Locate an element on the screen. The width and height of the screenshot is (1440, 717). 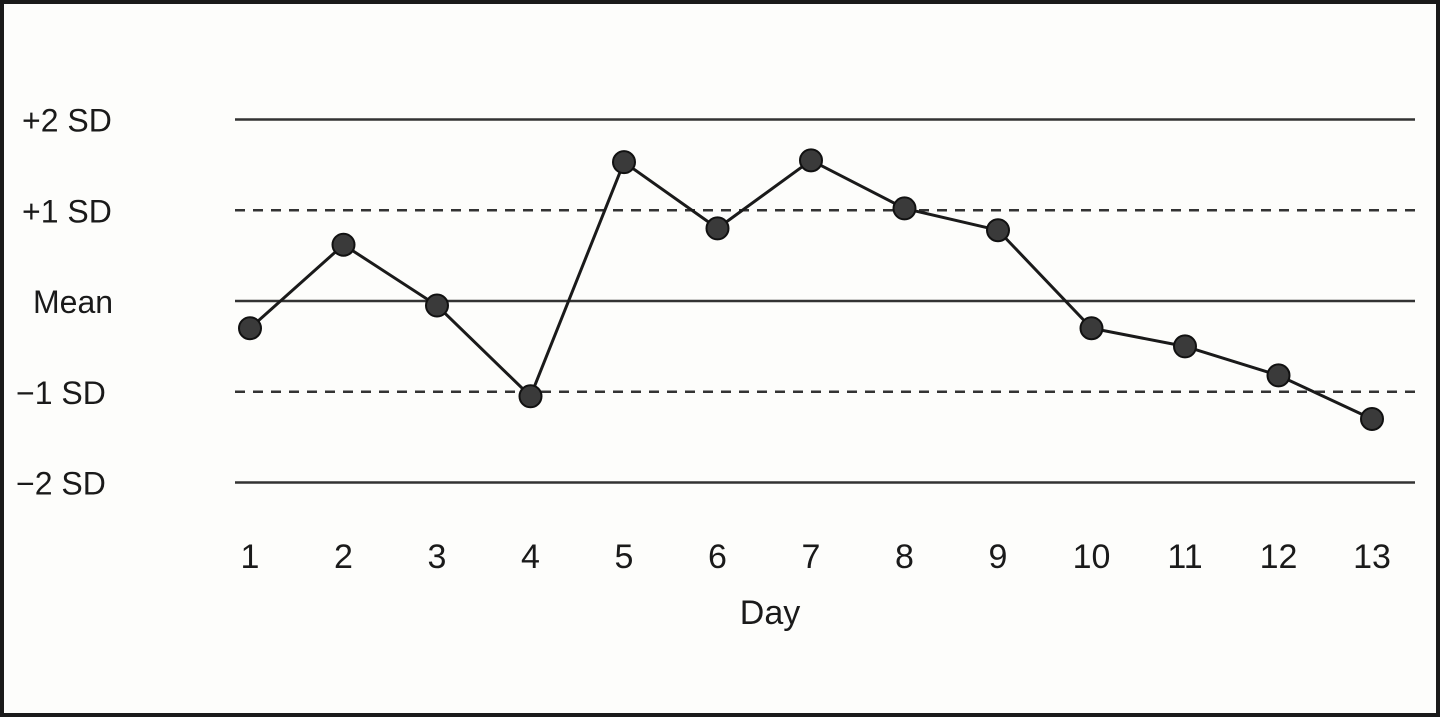
x-tick-label: 3 is located at coordinates (437, 557).